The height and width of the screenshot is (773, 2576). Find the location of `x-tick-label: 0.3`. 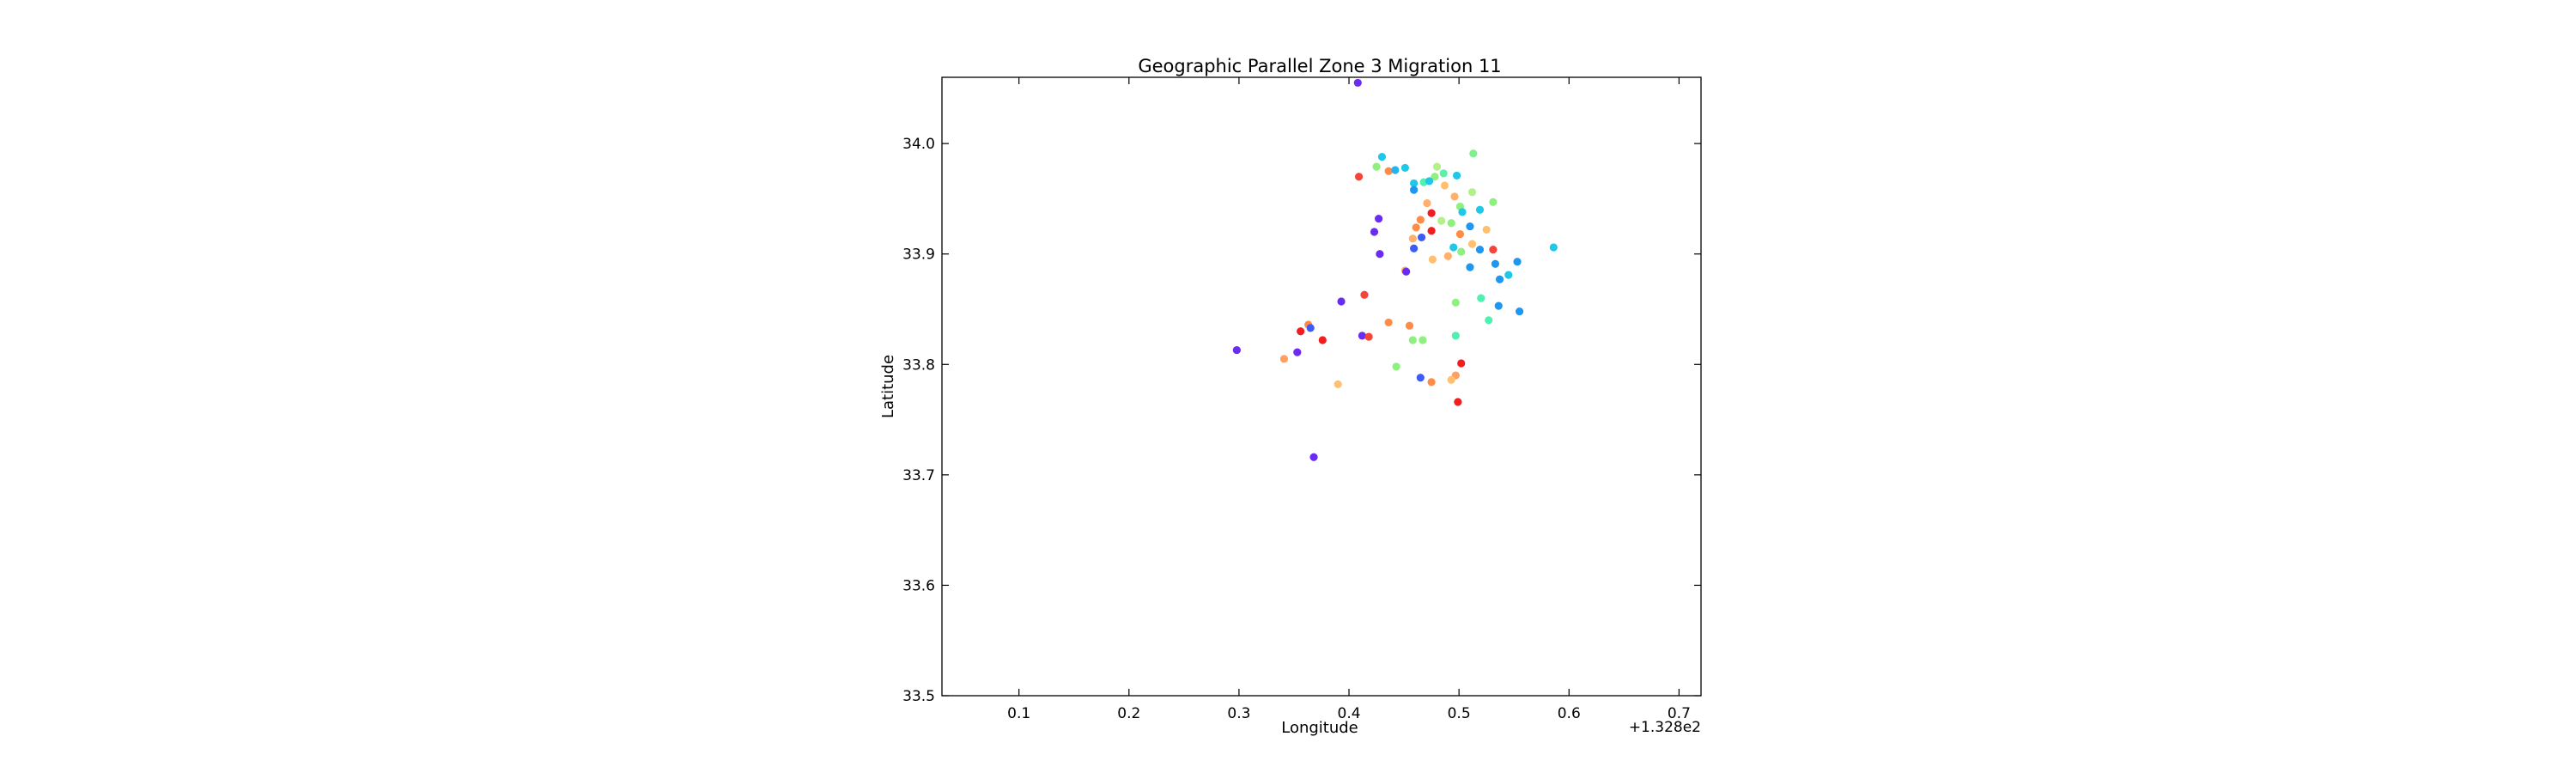

x-tick-label: 0.3 is located at coordinates (1239, 713).